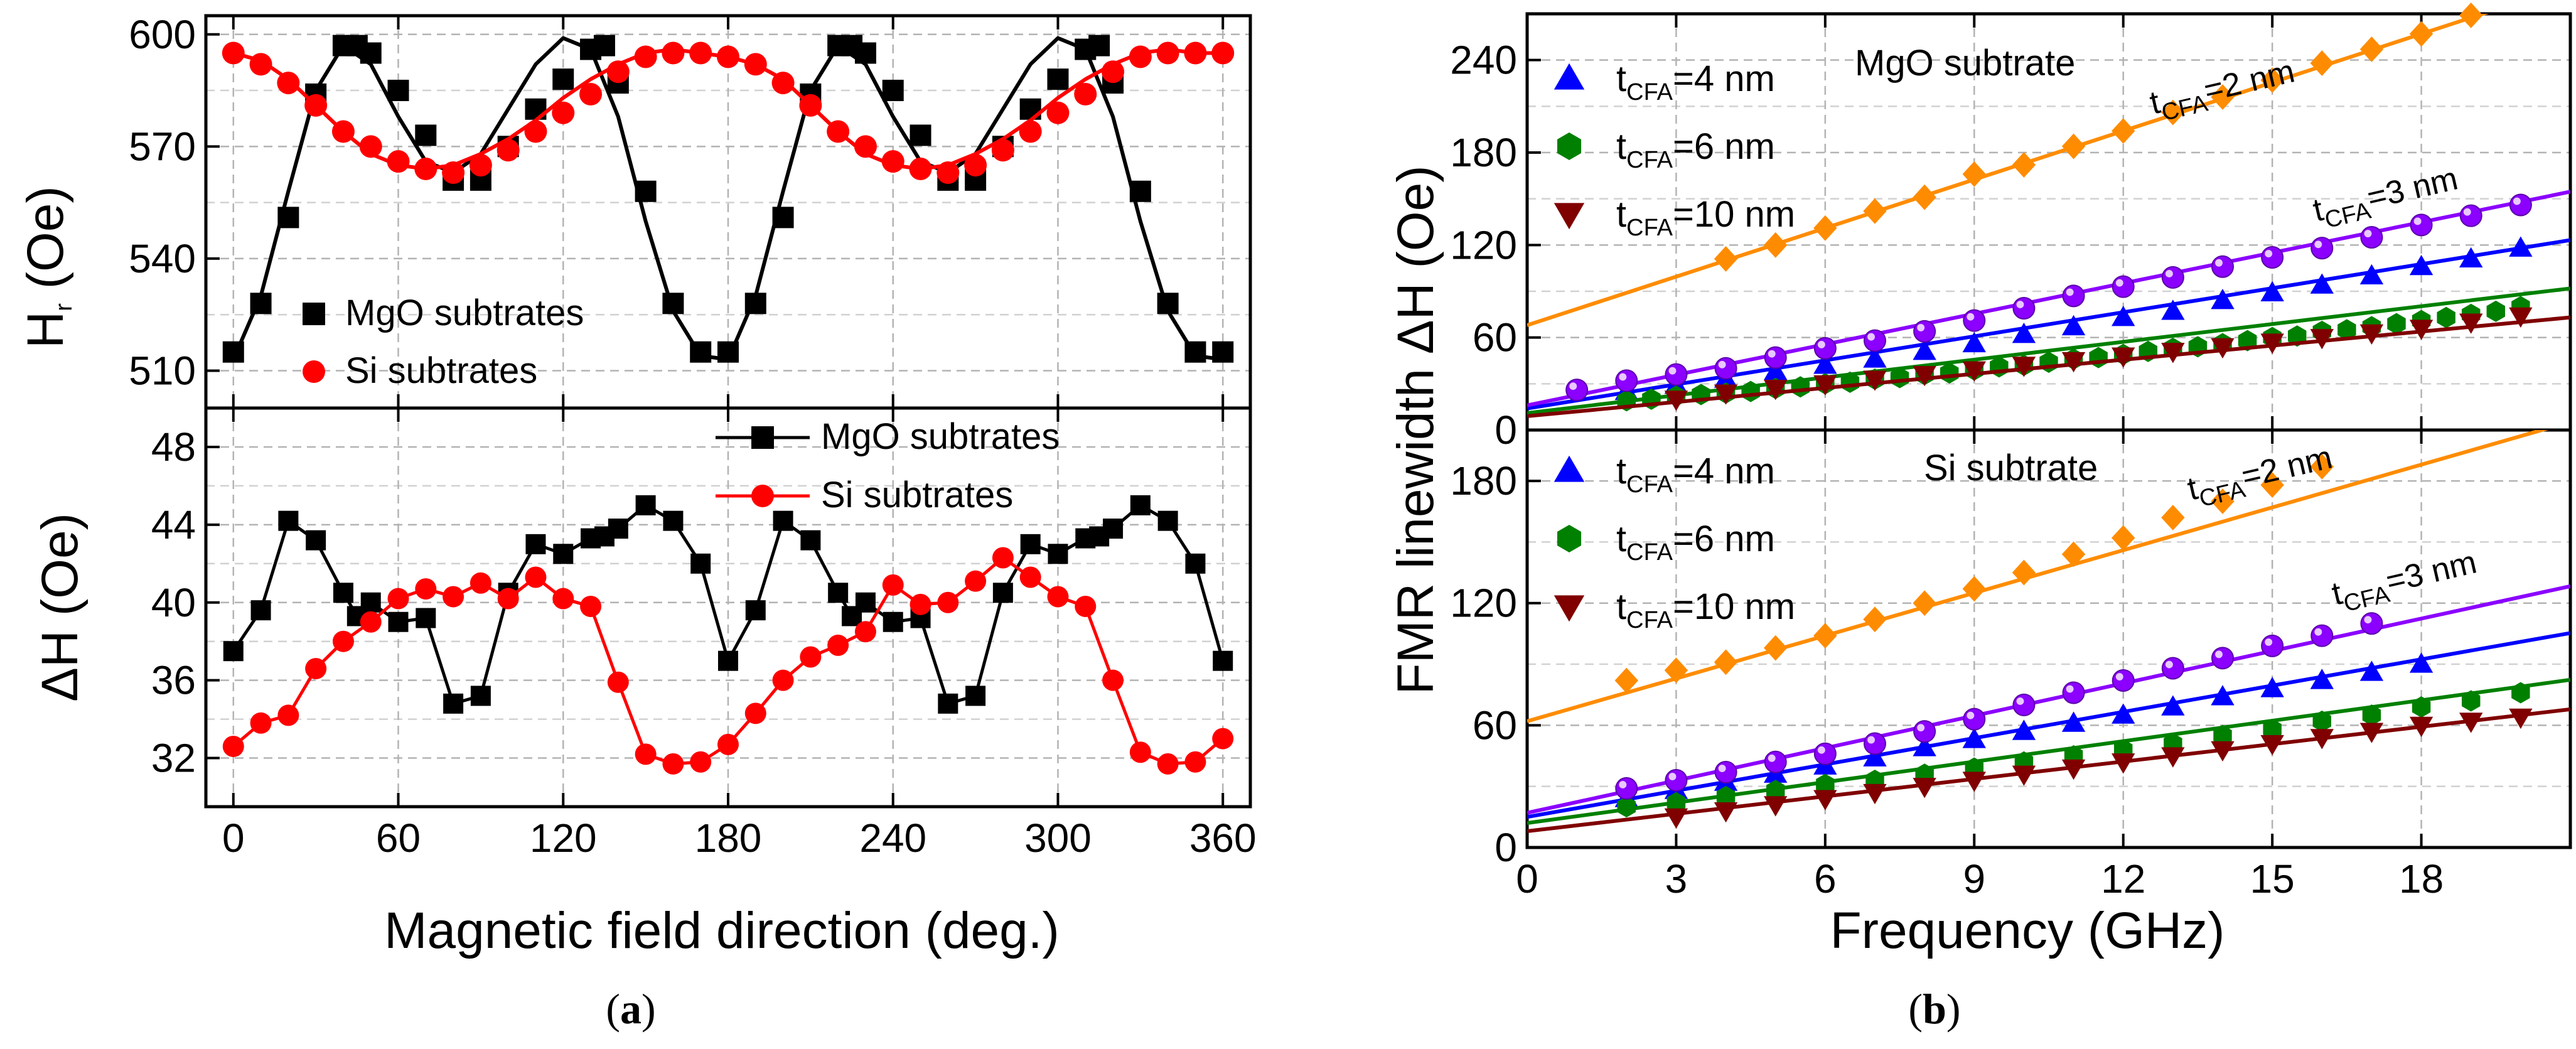 The height and width of the screenshot is (1049, 2576). Describe the element at coordinates (1621, 146) in the screenshot. I see `b_top-legend-label-1-main: t` at that location.